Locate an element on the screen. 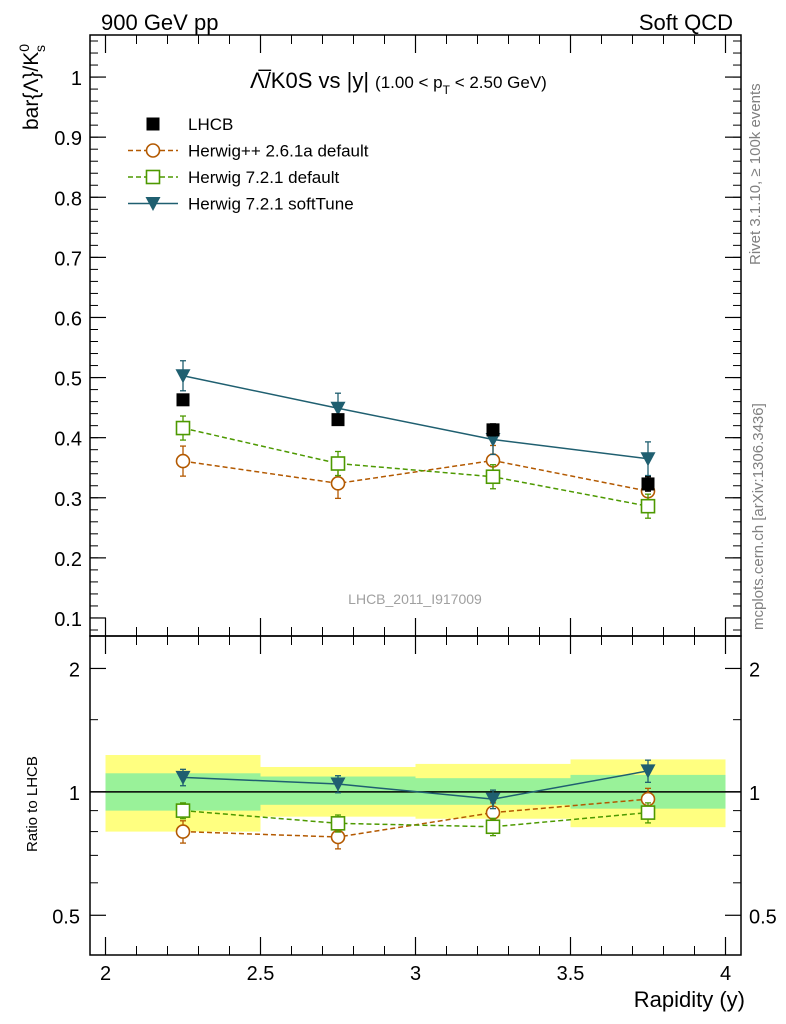  header-right: Soft QCD is located at coordinates (686, 22).